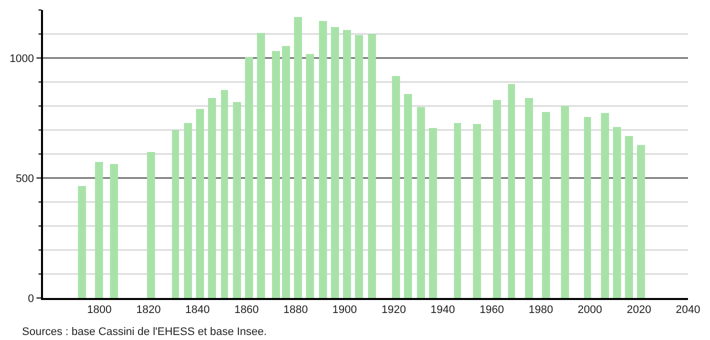  Describe the element at coordinates (148, 310) in the screenshot. I see `x-tick-label: 1820` at that location.